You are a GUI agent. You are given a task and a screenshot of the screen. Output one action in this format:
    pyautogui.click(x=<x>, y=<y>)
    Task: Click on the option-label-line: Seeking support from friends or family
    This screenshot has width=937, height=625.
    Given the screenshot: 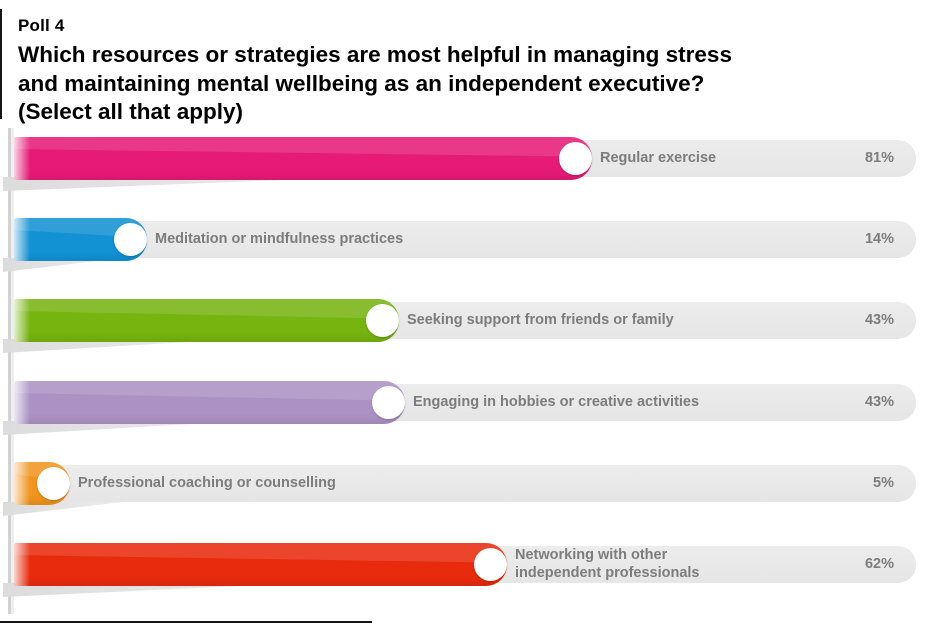 What is the action you would take?
    pyautogui.click(x=540, y=319)
    